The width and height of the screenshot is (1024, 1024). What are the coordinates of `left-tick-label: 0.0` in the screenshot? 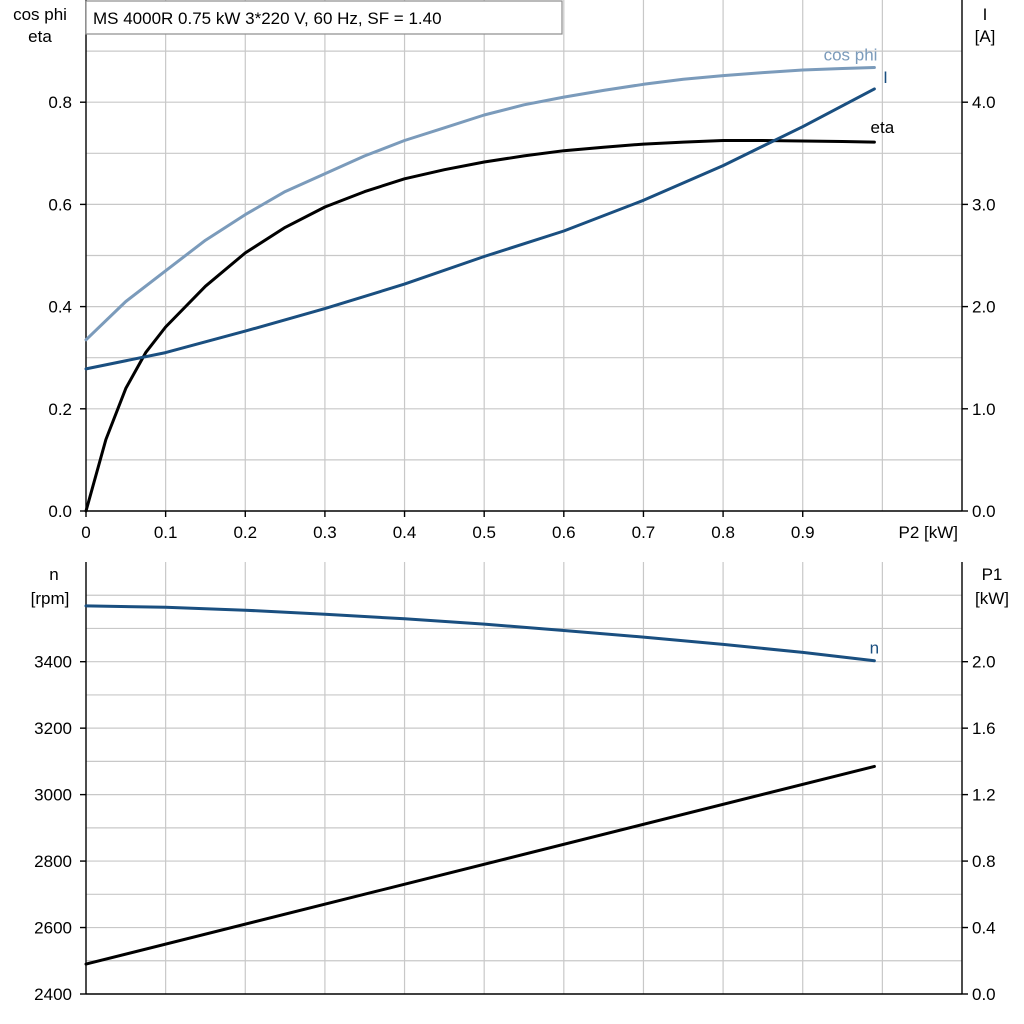 It's located at (60, 511).